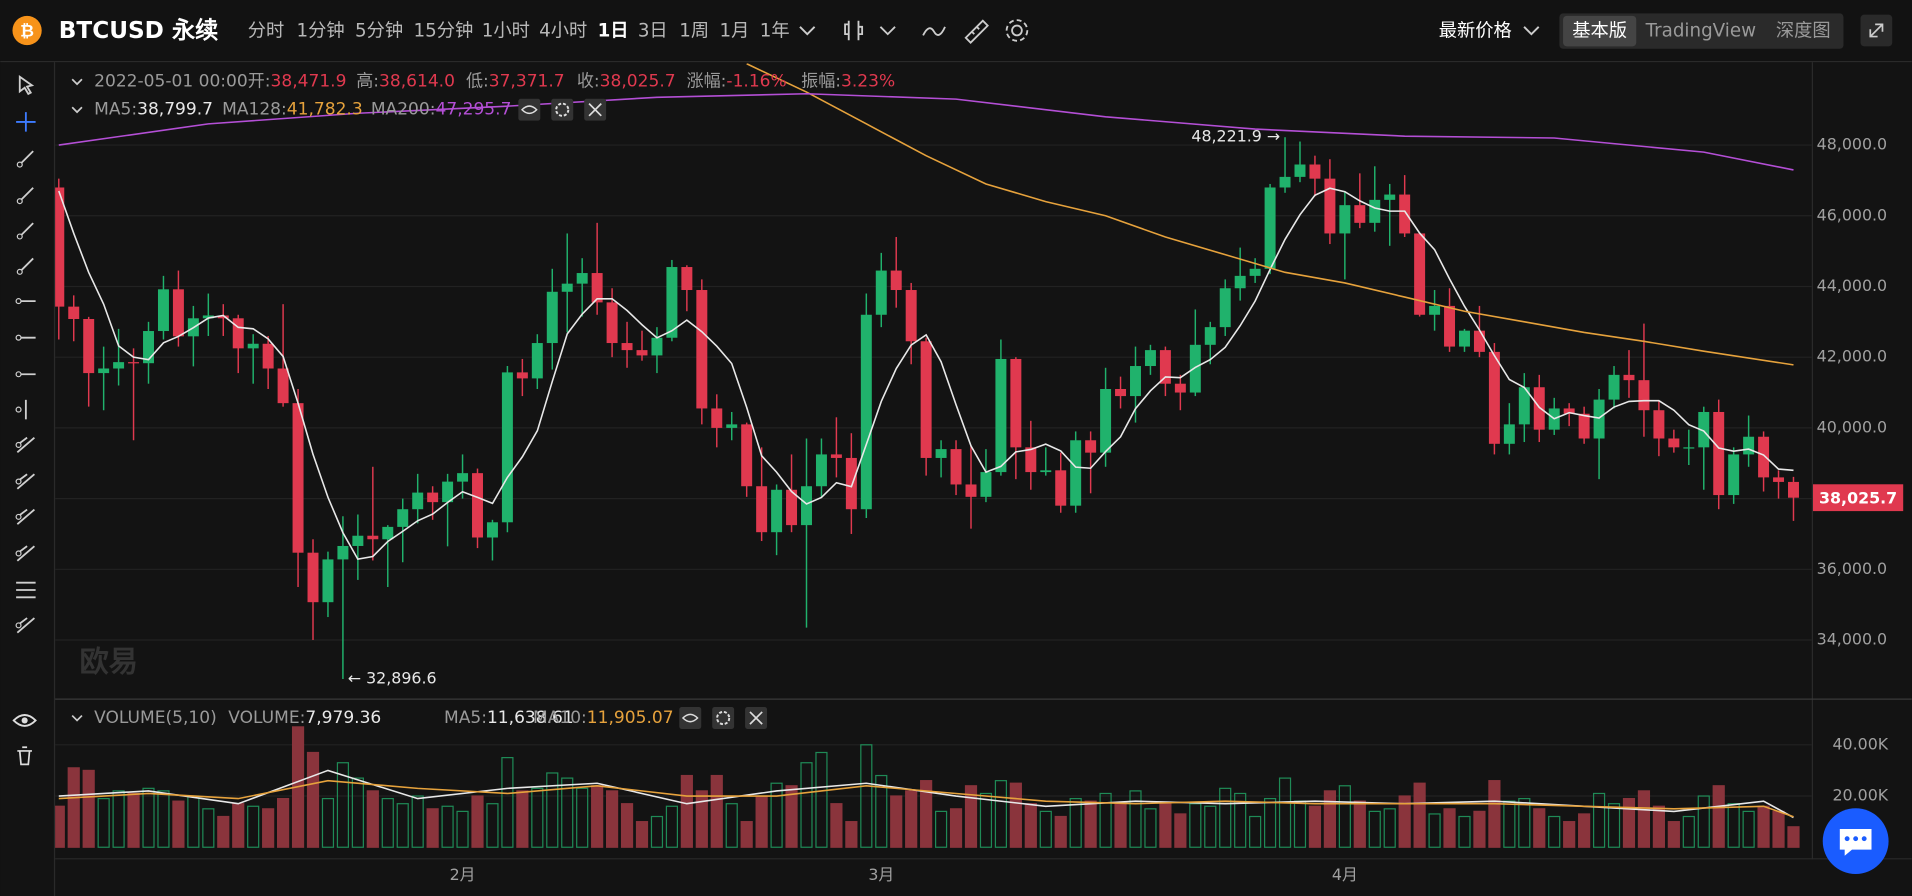 The width and height of the screenshot is (1912, 896). What do you see at coordinates (175, 110) in the screenshot?
I see `legend-value: 38,799.7` at bounding box center [175, 110].